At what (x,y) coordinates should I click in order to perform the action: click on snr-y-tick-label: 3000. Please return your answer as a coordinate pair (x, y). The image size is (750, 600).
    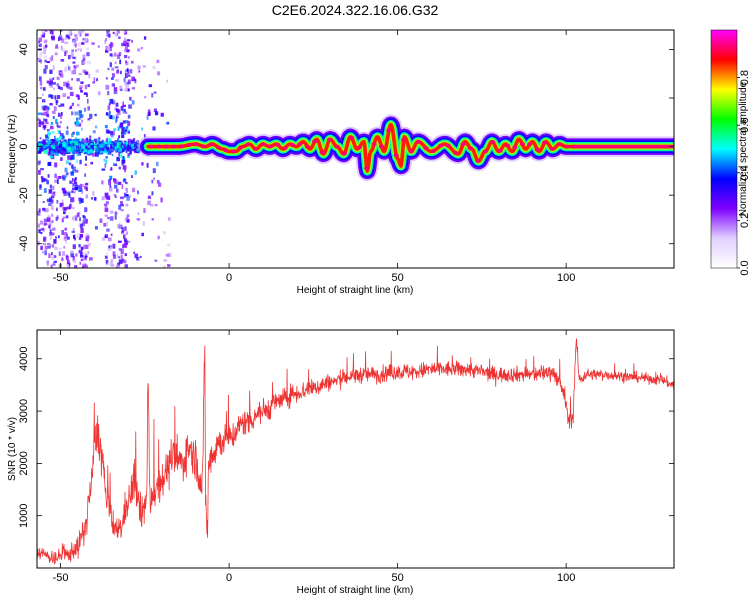
    Looking at the image, I should click on (24, 411).